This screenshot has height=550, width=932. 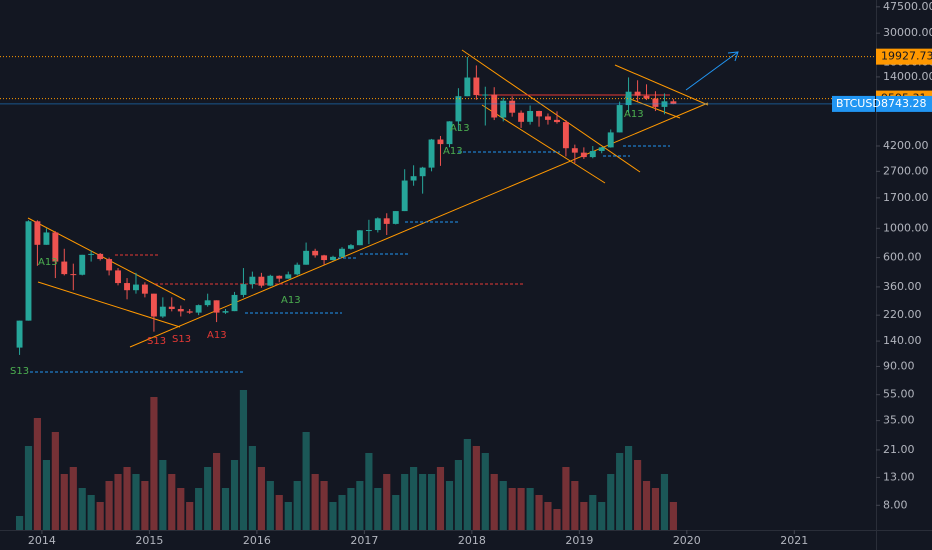 I want to click on price-label-box, so click(x=904, y=56).